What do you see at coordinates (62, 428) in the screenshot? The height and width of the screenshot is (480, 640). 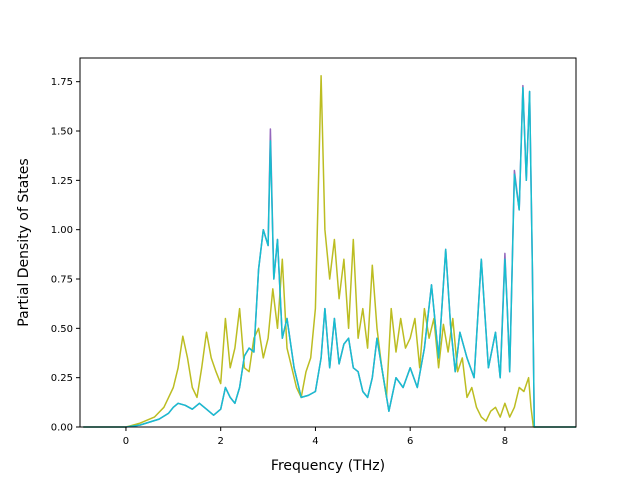 I see `y-tick-label: 0.00` at bounding box center [62, 428].